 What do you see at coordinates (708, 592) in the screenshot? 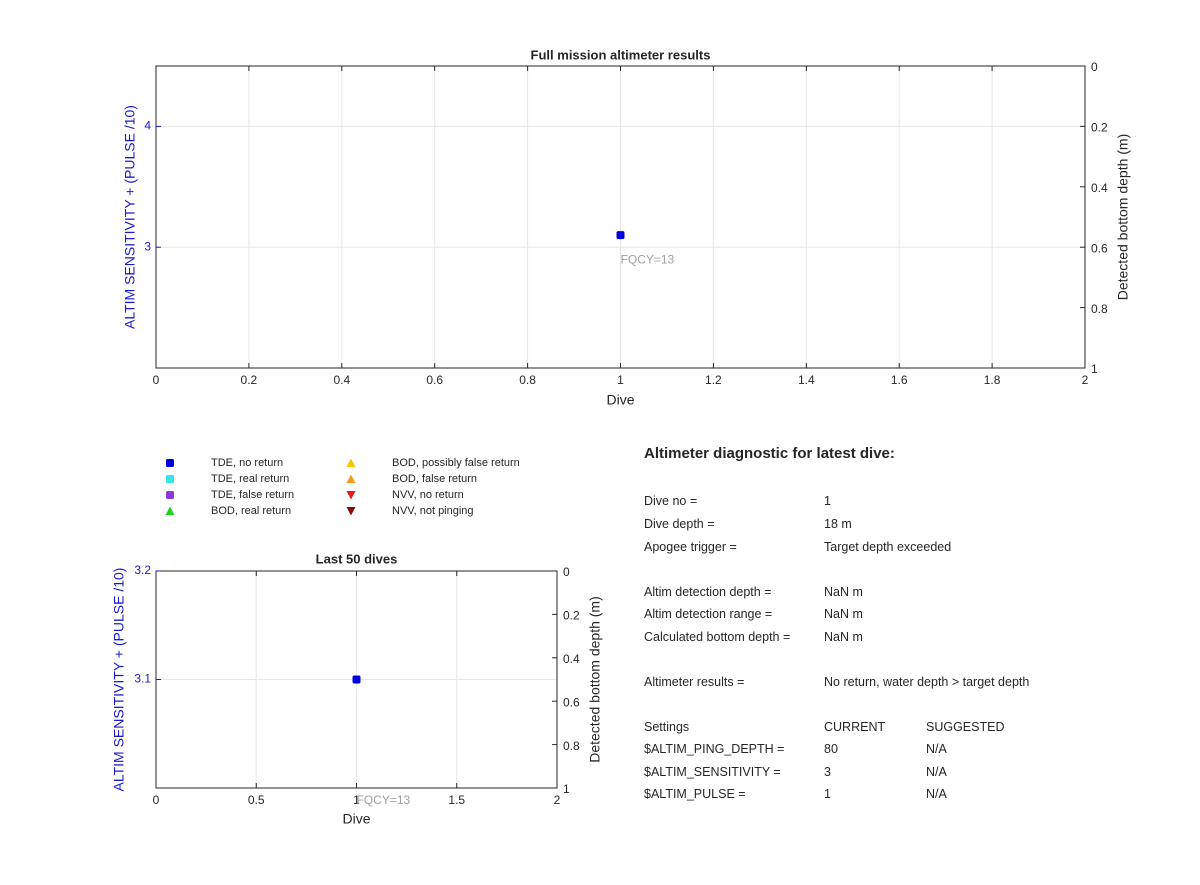
I see `detection-depth-label: Altim detection depth =` at bounding box center [708, 592].